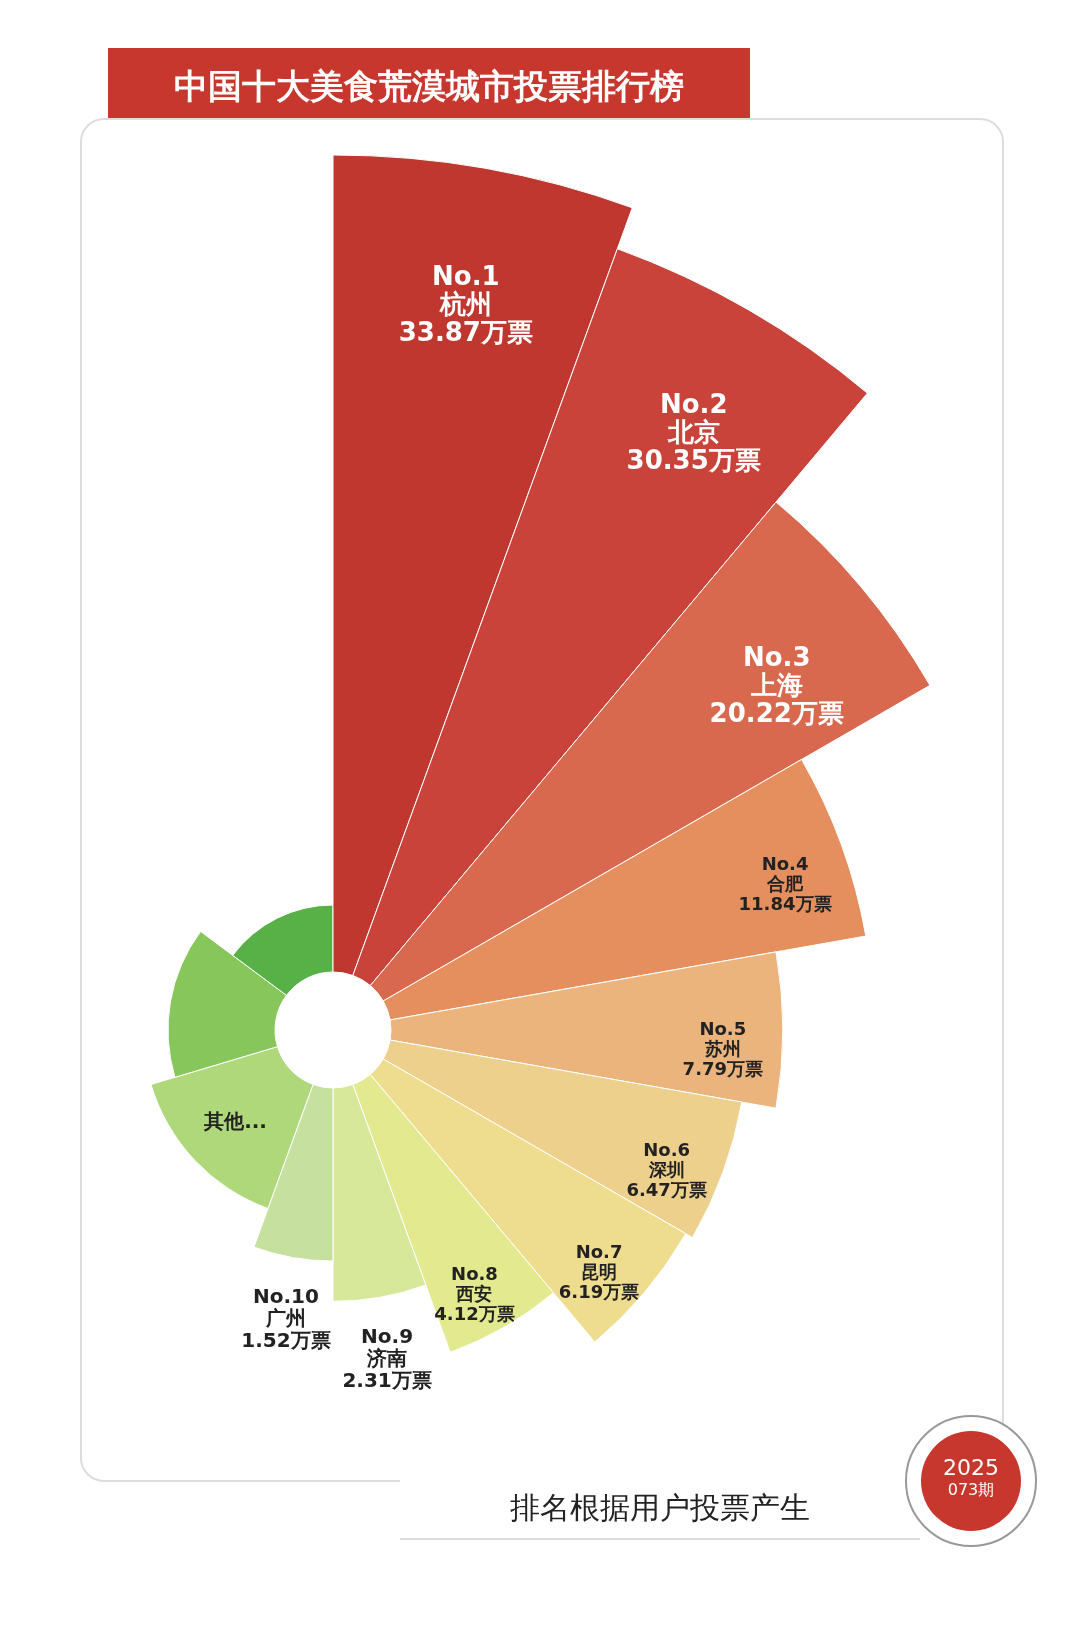 Image resolution: width=1080 pixels, height=1625 pixels. I want to click on category-label: No.4 合肥, so click(785, 874).